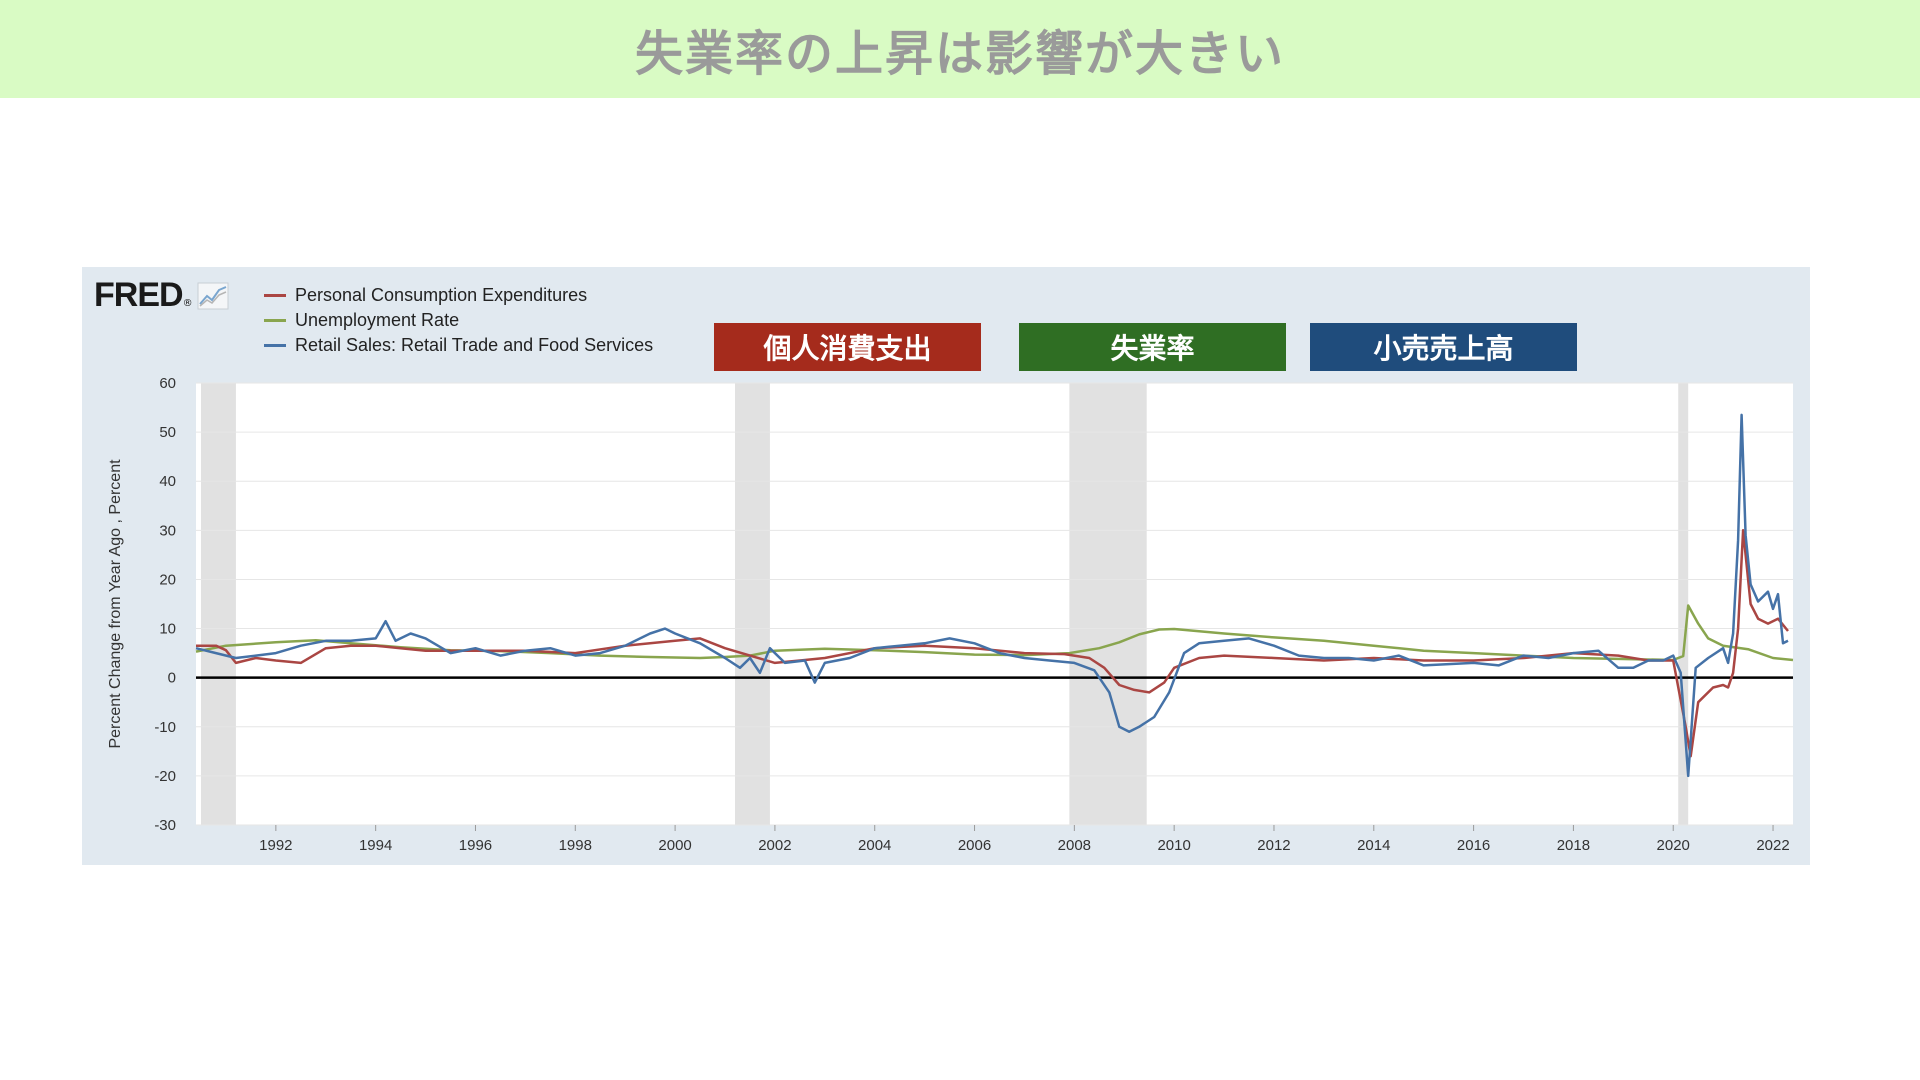 The width and height of the screenshot is (1920, 1080). I want to click on legend-item-pce: Personal Consumption Expenditures, so click(458, 295).